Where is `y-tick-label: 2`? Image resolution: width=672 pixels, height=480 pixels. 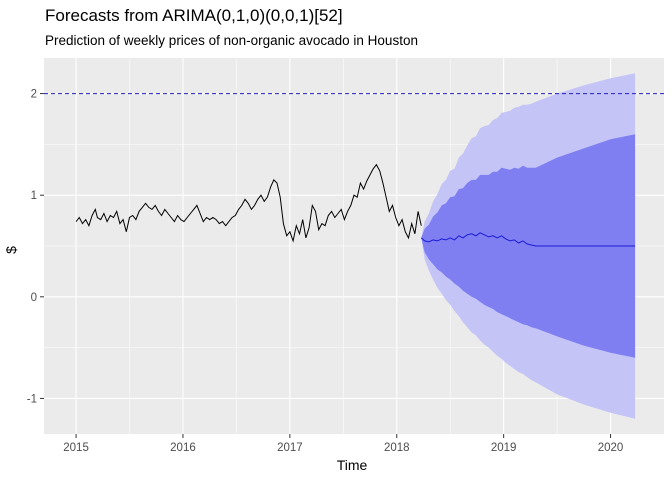
y-tick-label: 2 is located at coordinates (34, 95).